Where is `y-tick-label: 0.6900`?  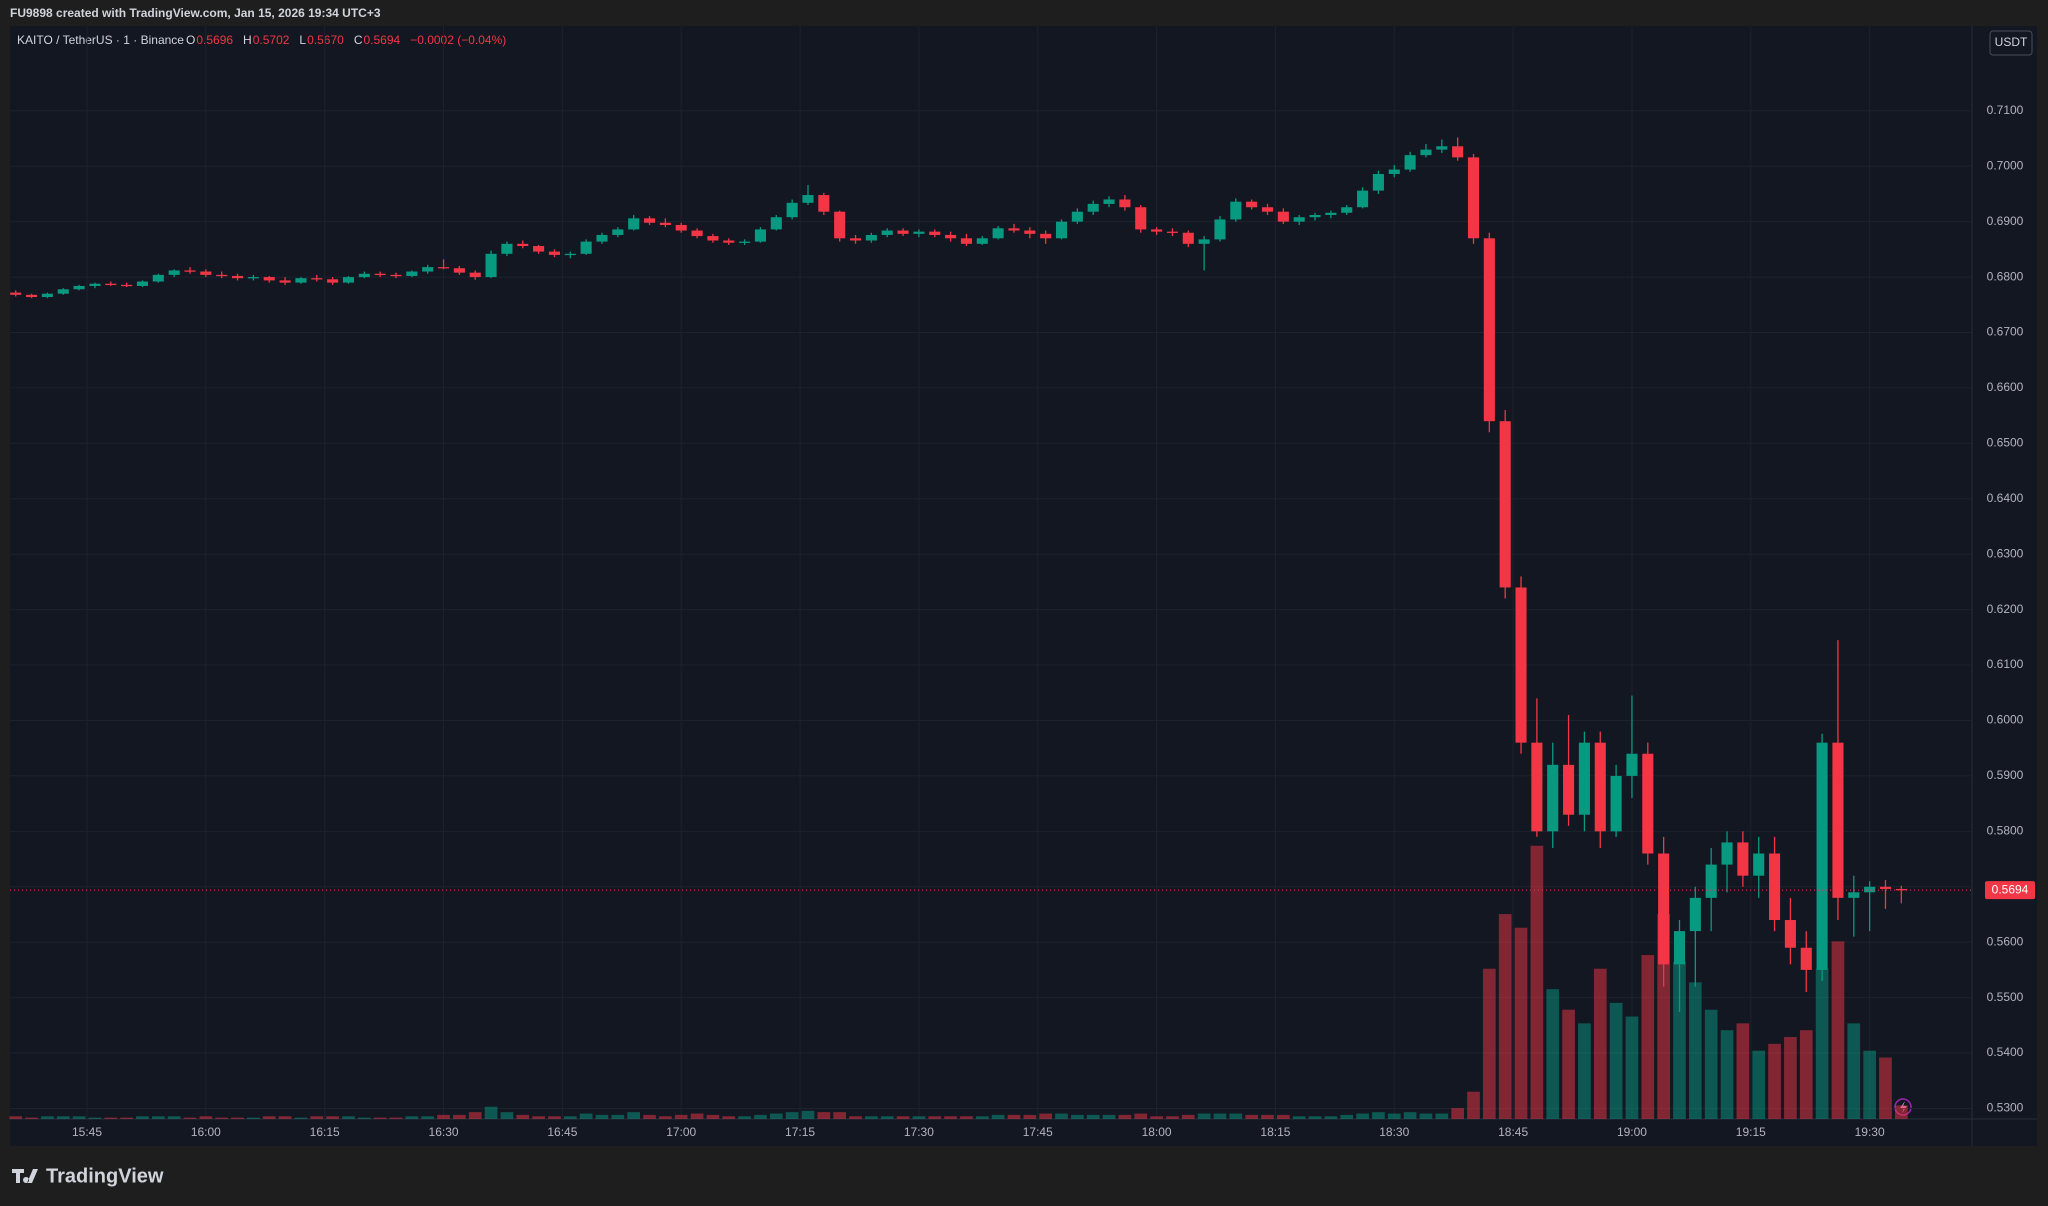 y-tick-label: 0.6900 is located at coordinates (2005, 221).